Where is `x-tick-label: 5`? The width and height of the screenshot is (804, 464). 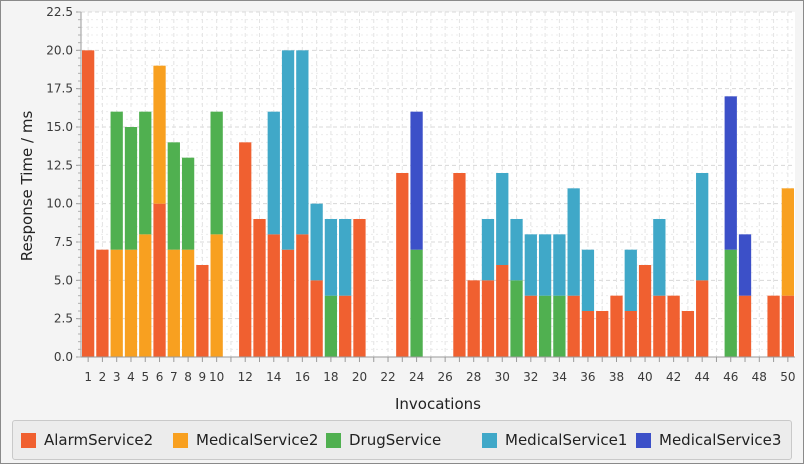
x-tick-label: 5 is located at coordinates (145, 377).